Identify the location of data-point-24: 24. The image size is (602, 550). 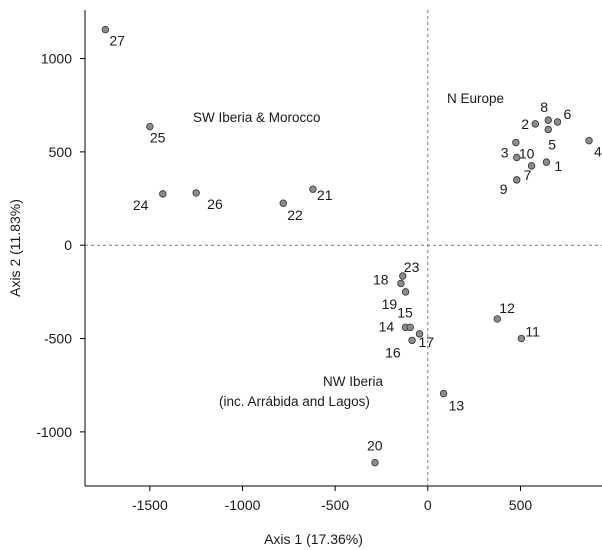
(150, 201).